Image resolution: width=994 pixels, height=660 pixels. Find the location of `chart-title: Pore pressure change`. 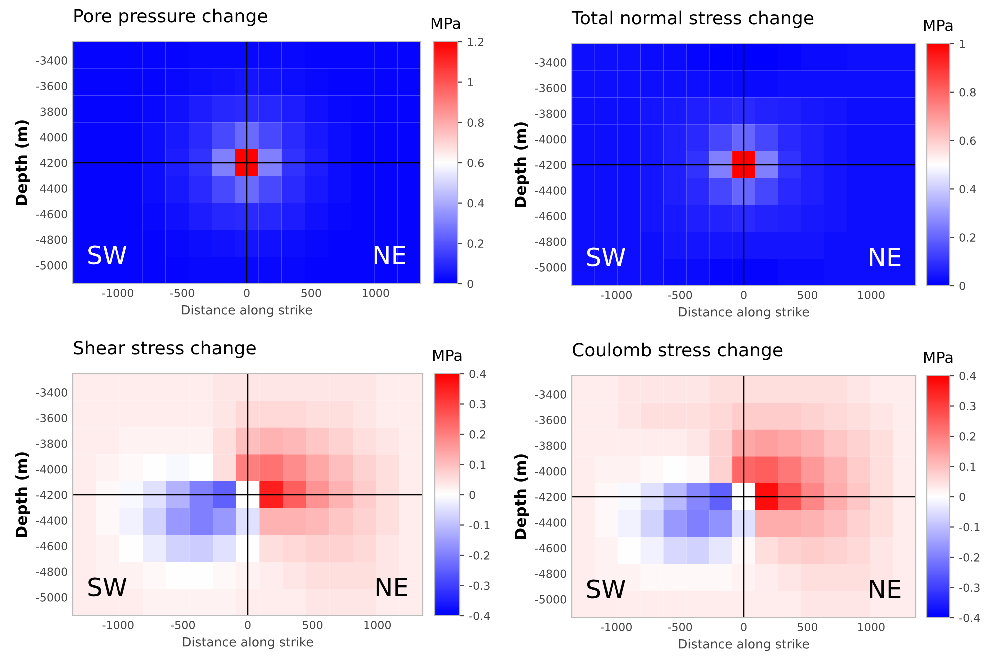

chart-title: Pore pressure change is located at coordinates (171, 17).